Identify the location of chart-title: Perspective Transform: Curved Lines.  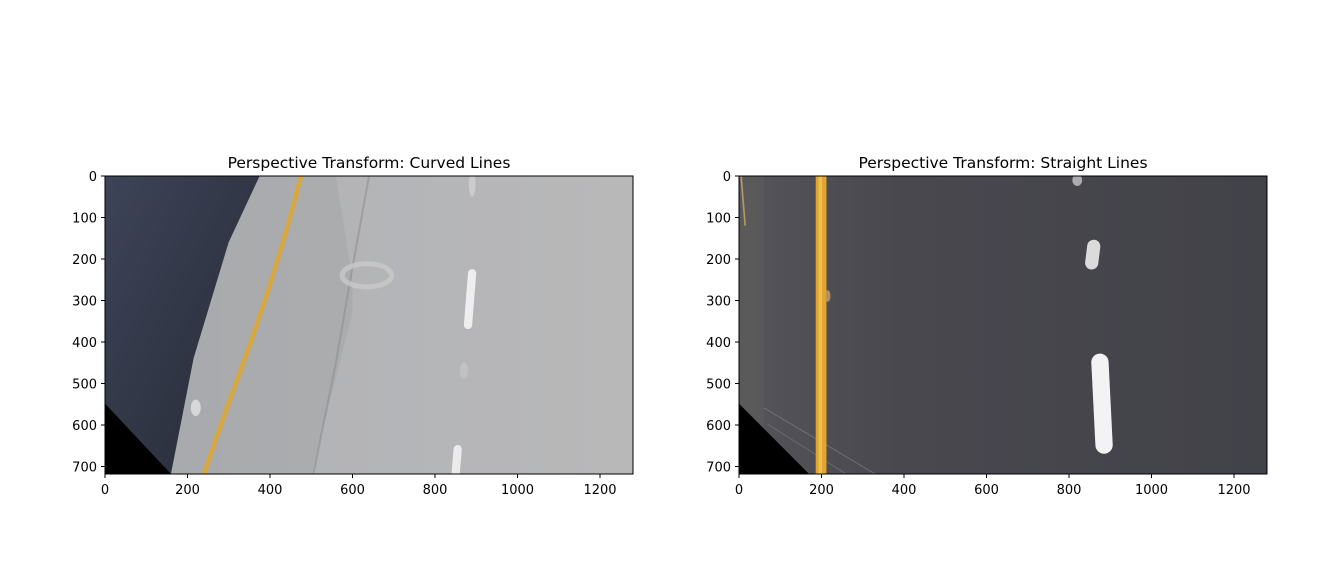
(369, 163).